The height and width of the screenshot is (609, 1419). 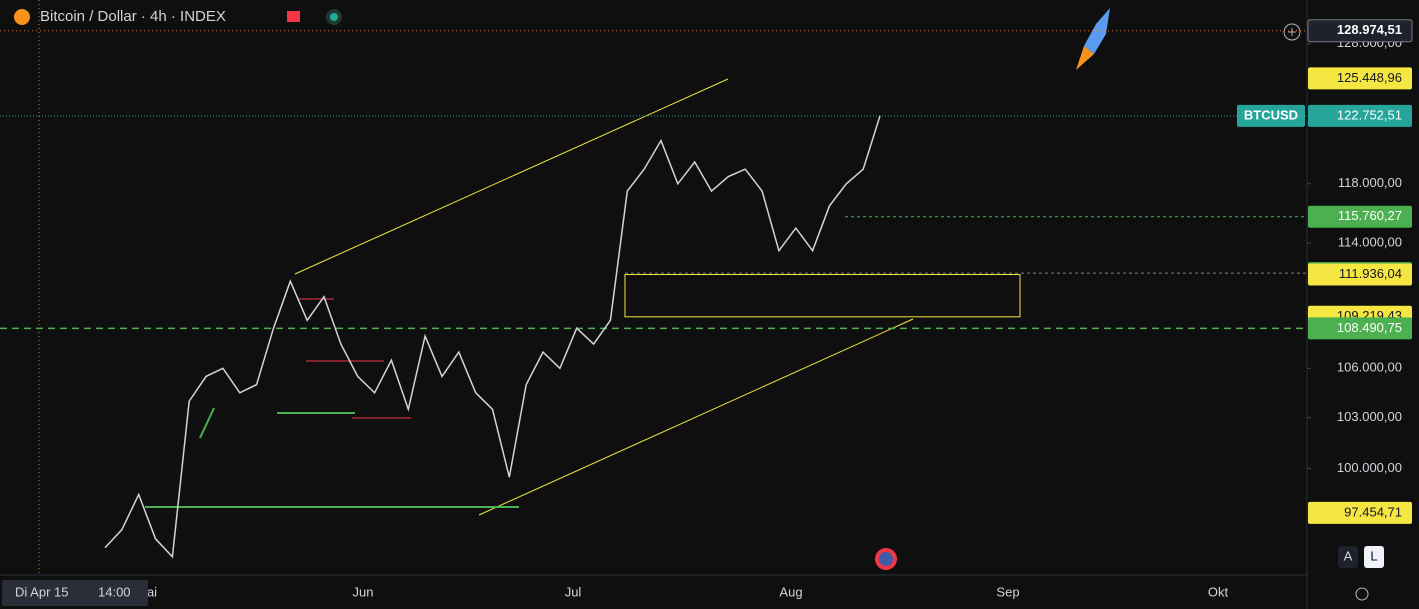 What do you see at coordinates (207, 423) in the screenshot?
I see `support-line` at bounding box center [207, 423].